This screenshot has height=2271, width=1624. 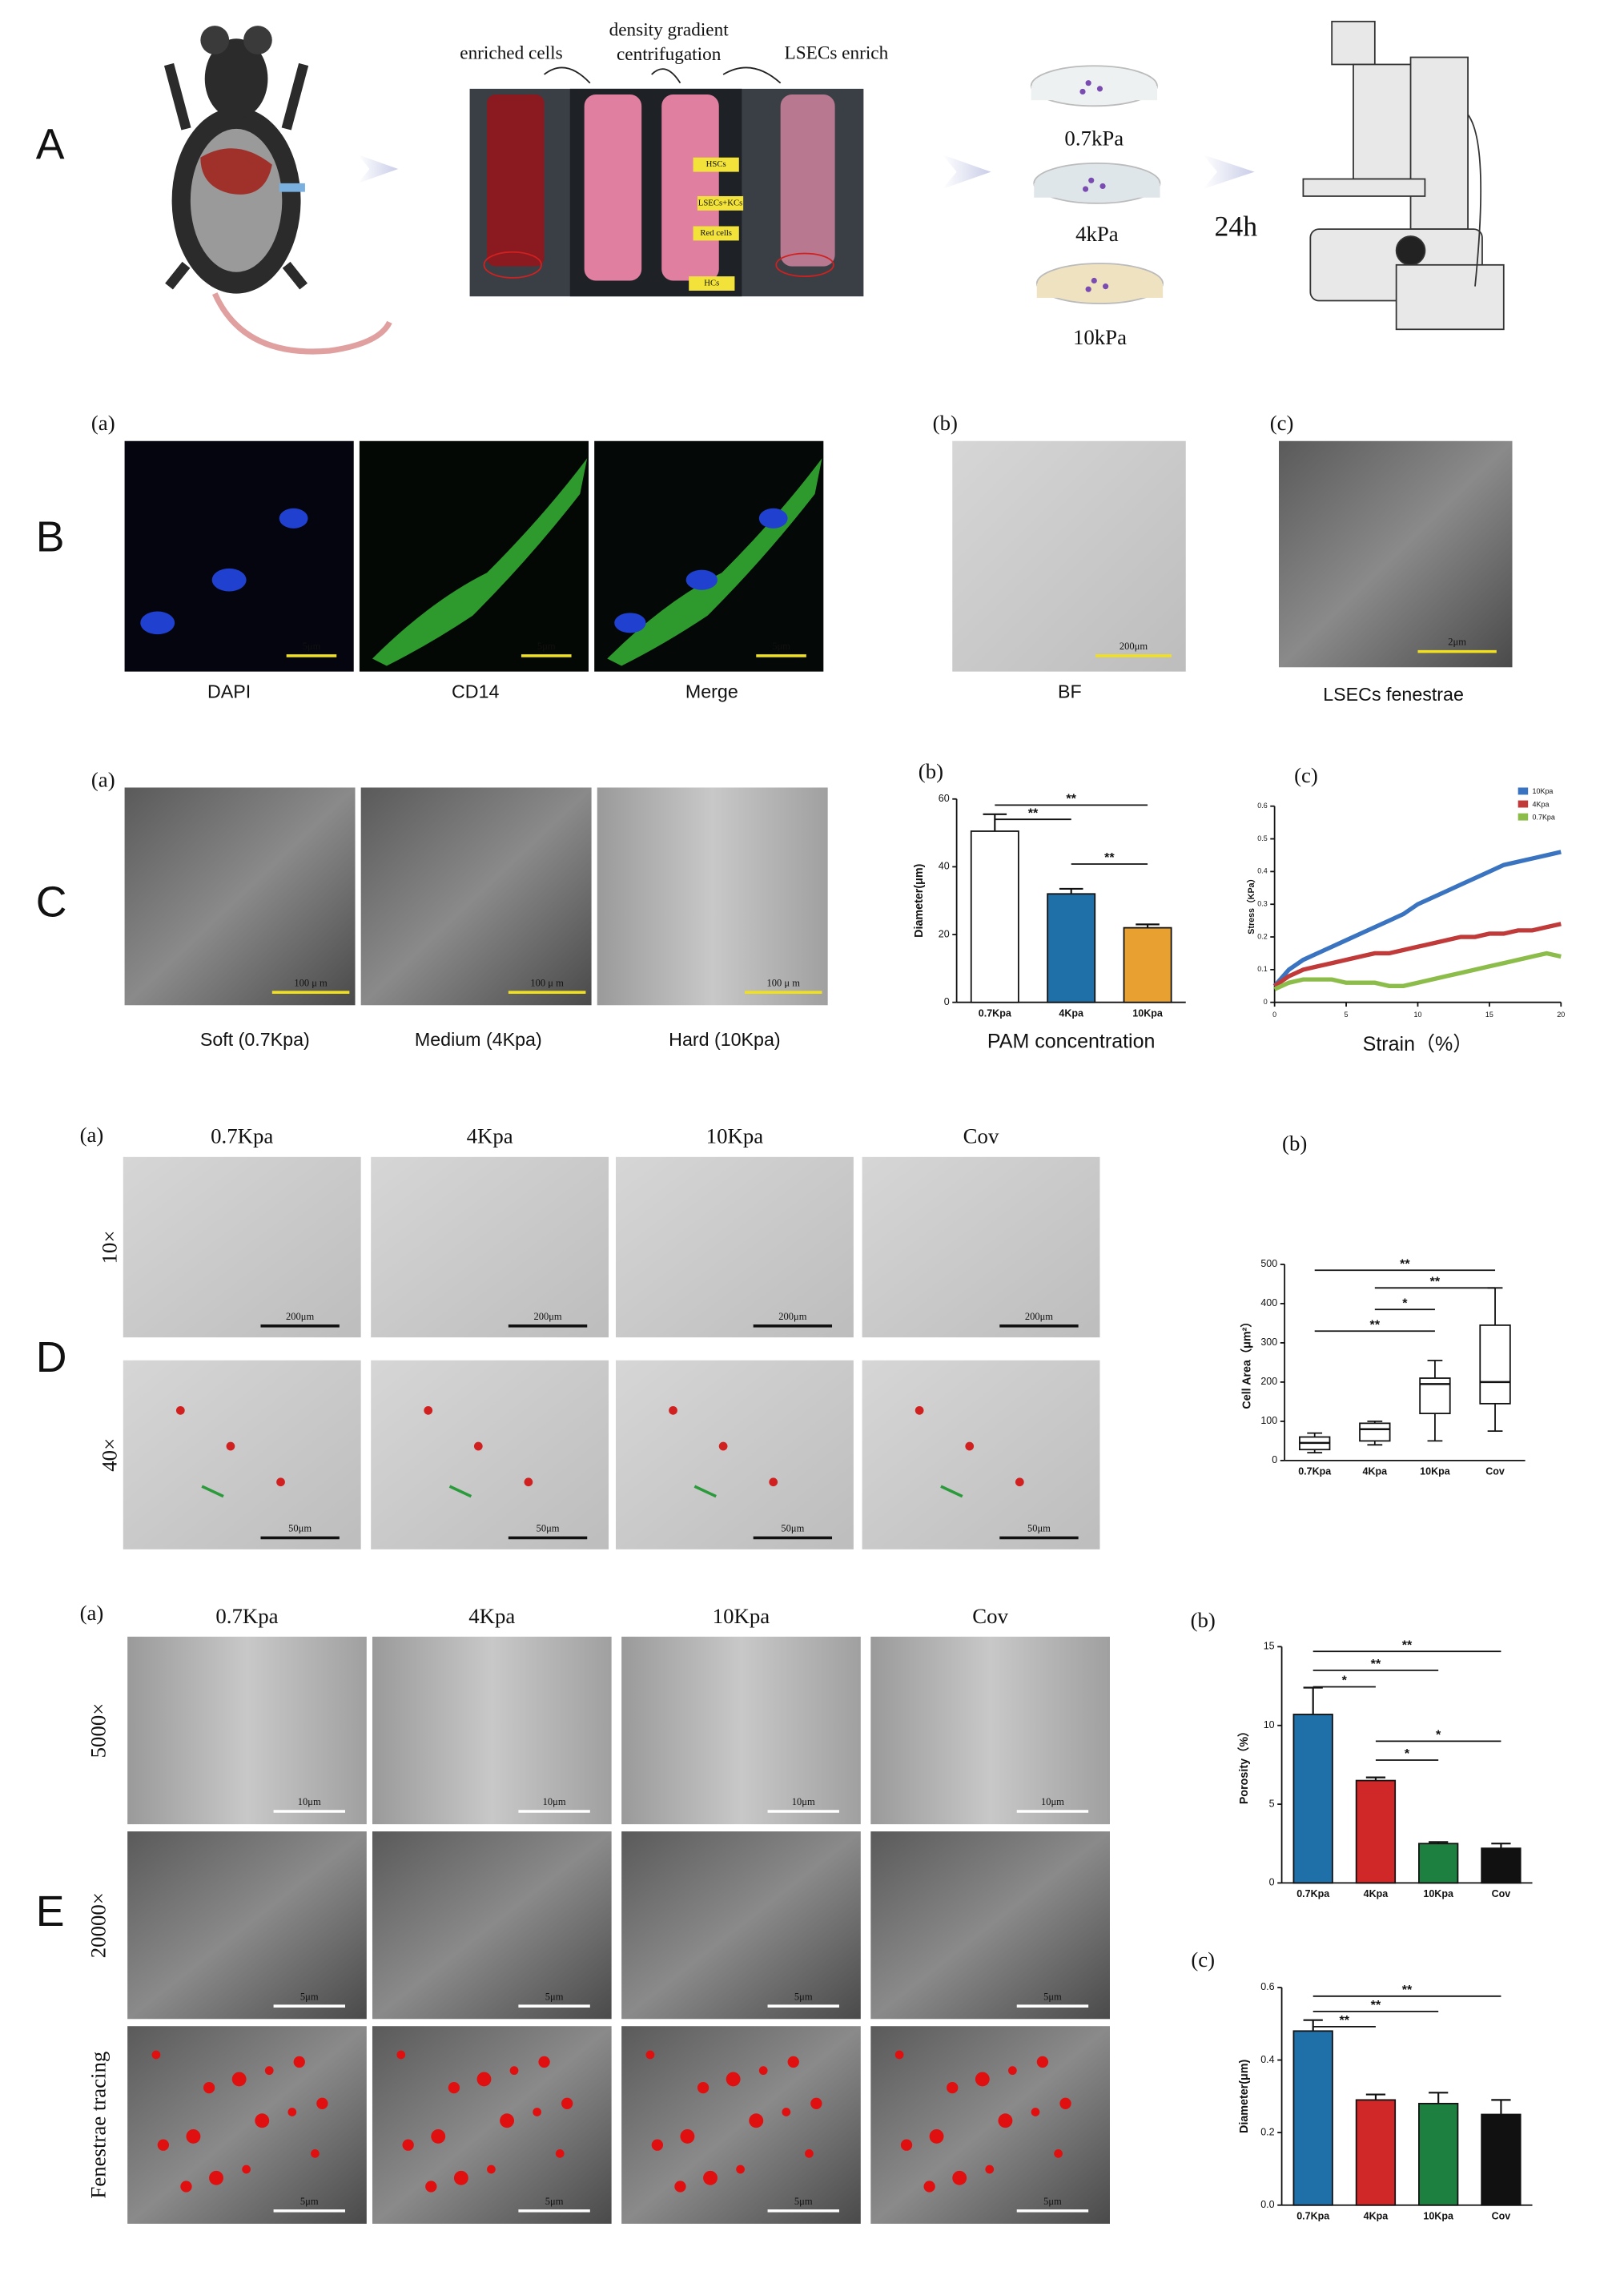 What do you see at coordinates (1262, 904) in the screenshot?
I see `y-tick-label: 0.3` at bounding box center [1262, 904].